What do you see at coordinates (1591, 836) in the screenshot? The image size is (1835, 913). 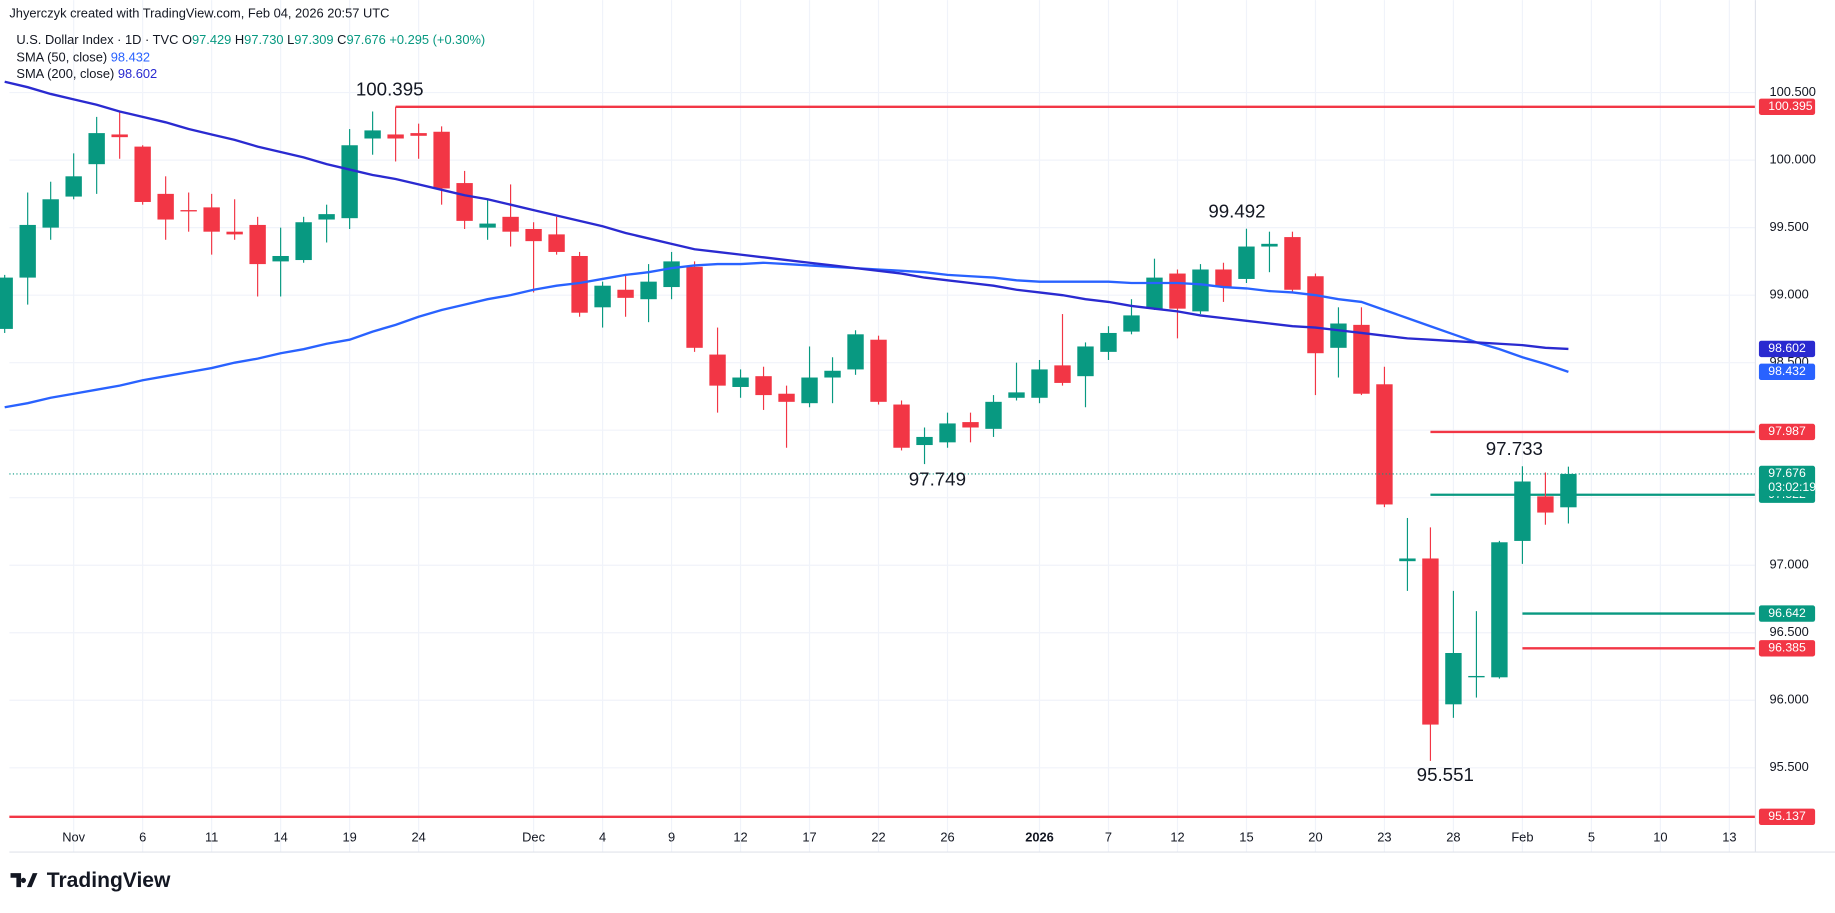 I see `x-tick-label: 5` at bounding box center [1591, 836].